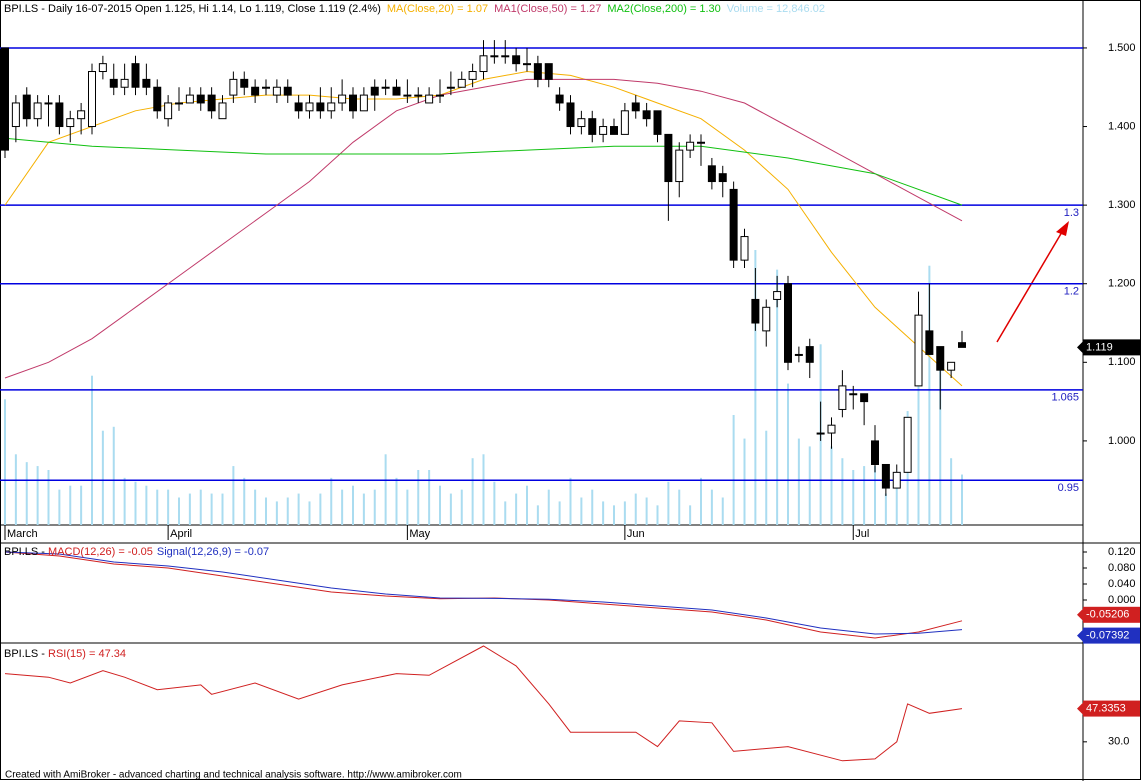 The height and width of the screenshot is (781, 1141). I want to click on trend-arrow, so click(1032, 282).